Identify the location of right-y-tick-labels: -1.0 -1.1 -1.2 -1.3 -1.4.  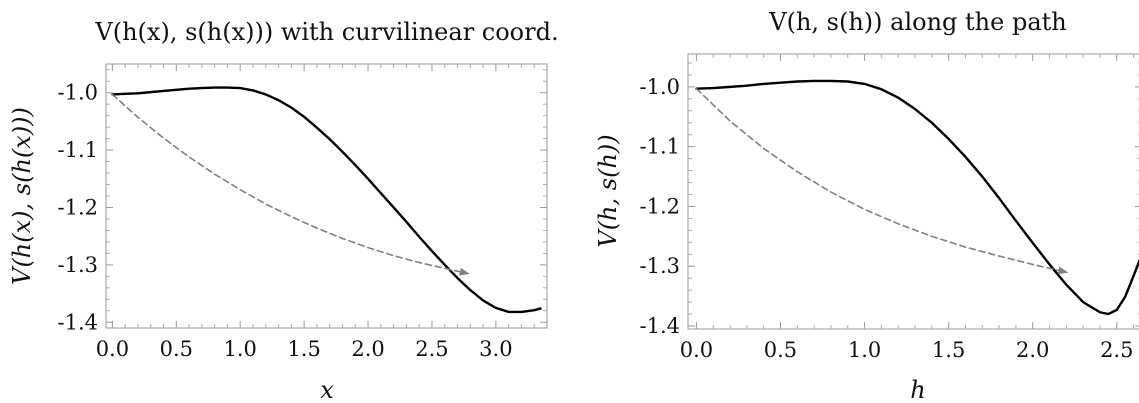
(660, 206).